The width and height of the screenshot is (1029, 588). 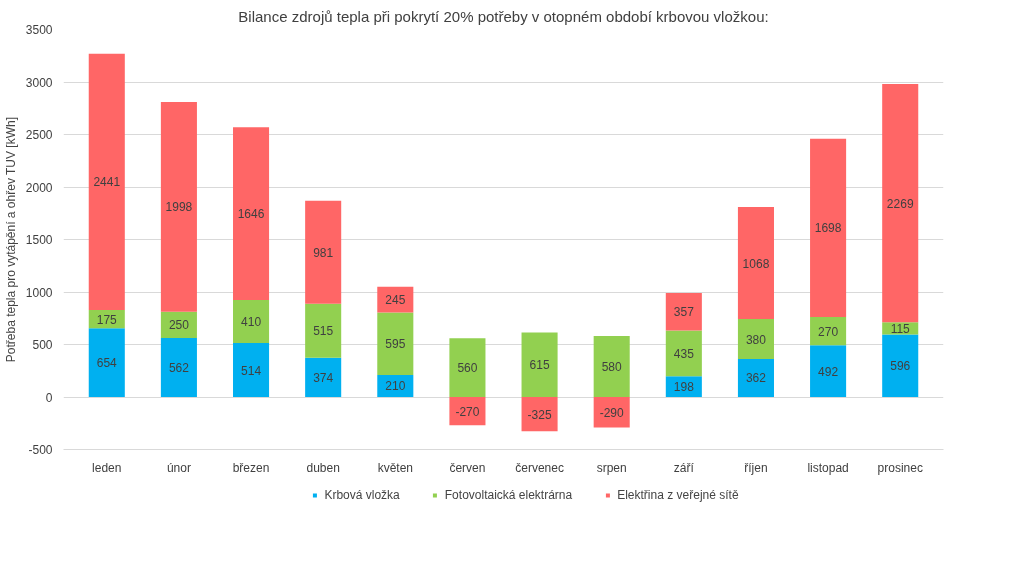 I want to click on data-label: -270, so click(x=467, y=411).